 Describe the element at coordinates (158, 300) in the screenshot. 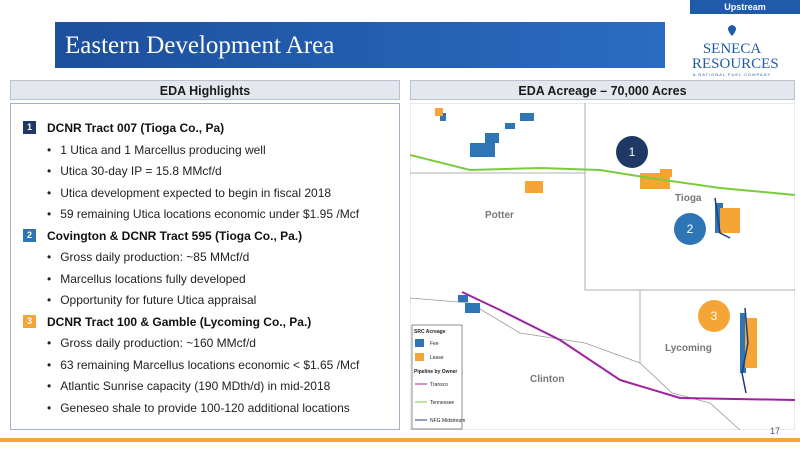

I see `bullet-text: Opportunity for future Utica appraisal` at that location.